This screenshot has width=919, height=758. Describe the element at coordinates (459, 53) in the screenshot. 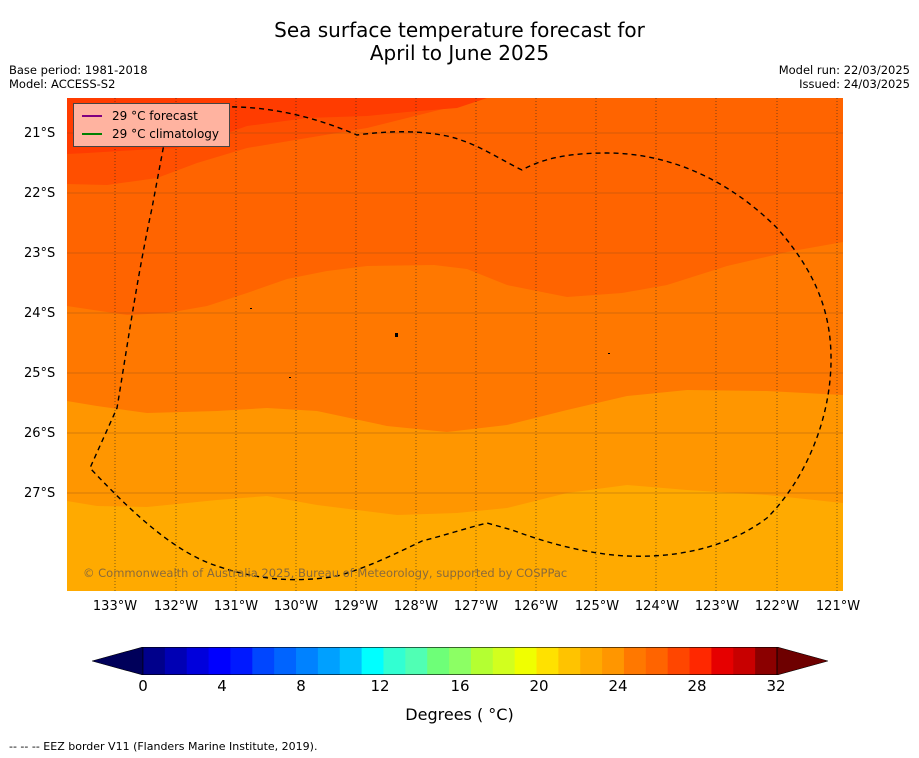

I see `title-line-2: April to June 2025` at that location.